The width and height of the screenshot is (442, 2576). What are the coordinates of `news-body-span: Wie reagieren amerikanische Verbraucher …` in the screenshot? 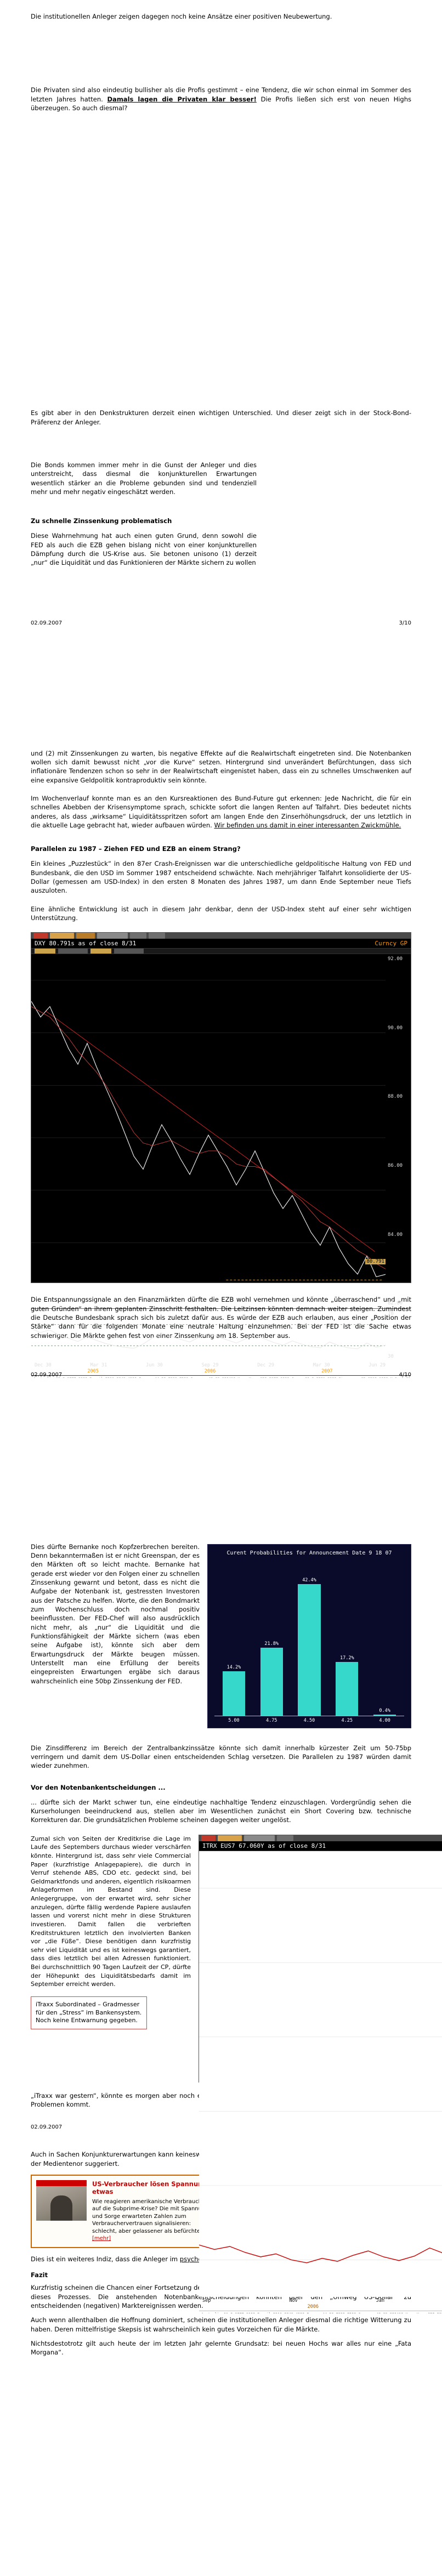 It's located at (150, 2216).